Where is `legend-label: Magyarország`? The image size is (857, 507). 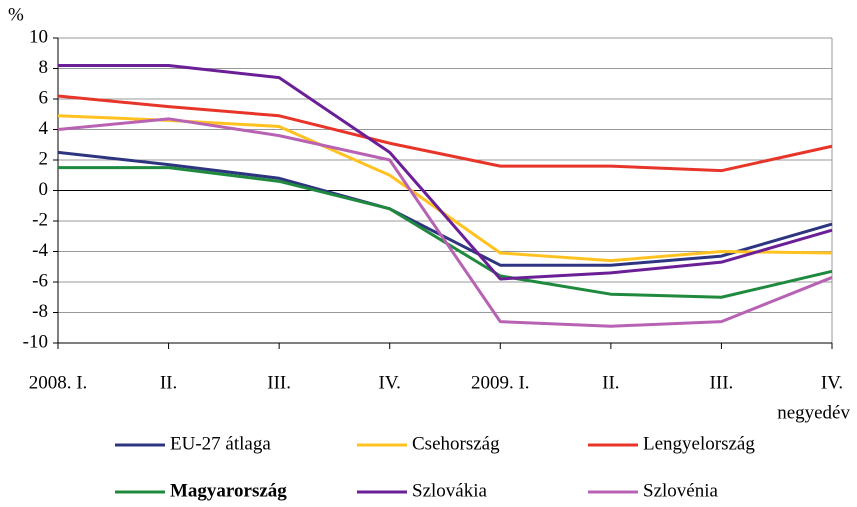
legend-label: Magyarország is located at coordinates (228, 490).